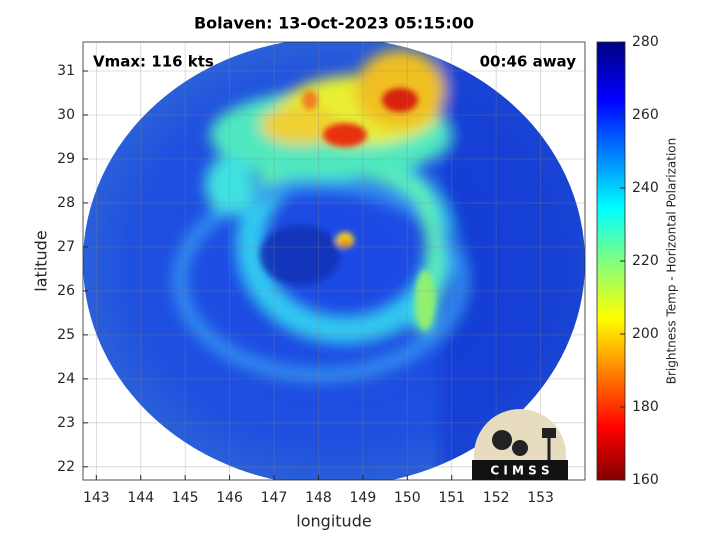 The image size is (720, 544). Describe the element at coordinates (66, 115) in the screenshot. I see `y-tick-label: 30` at that location.